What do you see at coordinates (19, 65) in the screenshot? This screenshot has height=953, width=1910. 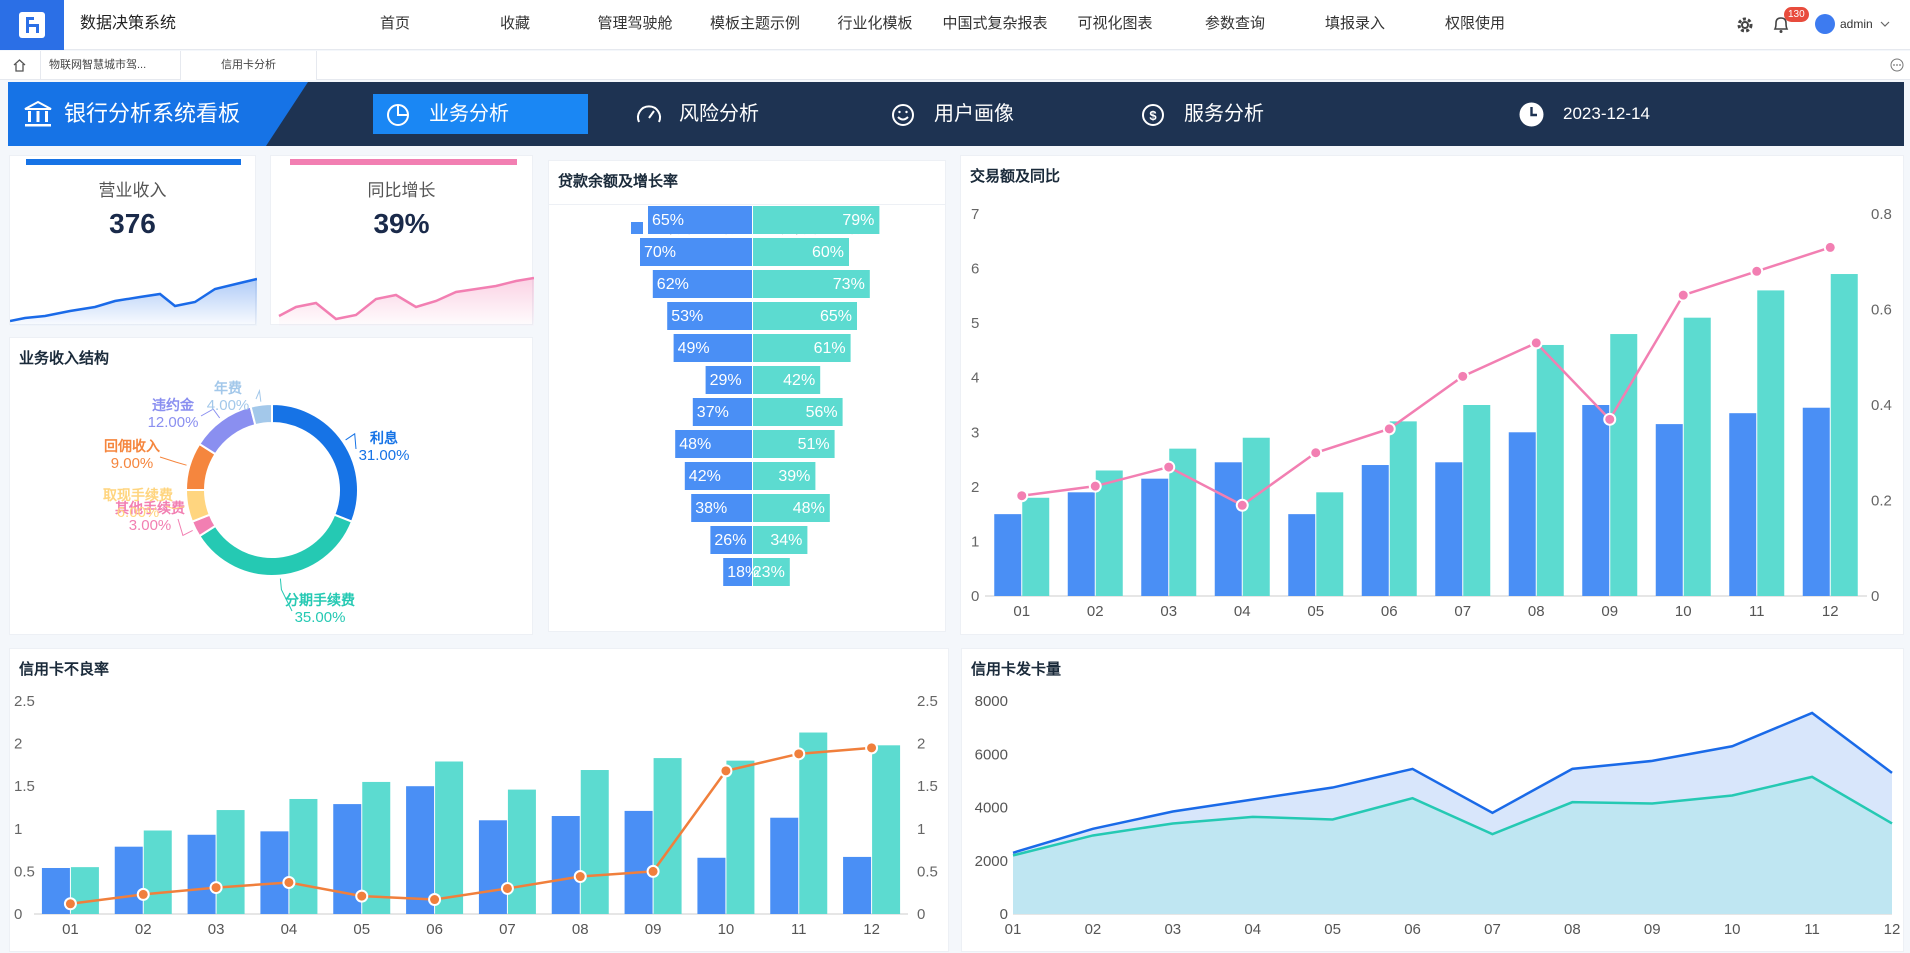 I see `home-icon` at bounding box center [19, 65].